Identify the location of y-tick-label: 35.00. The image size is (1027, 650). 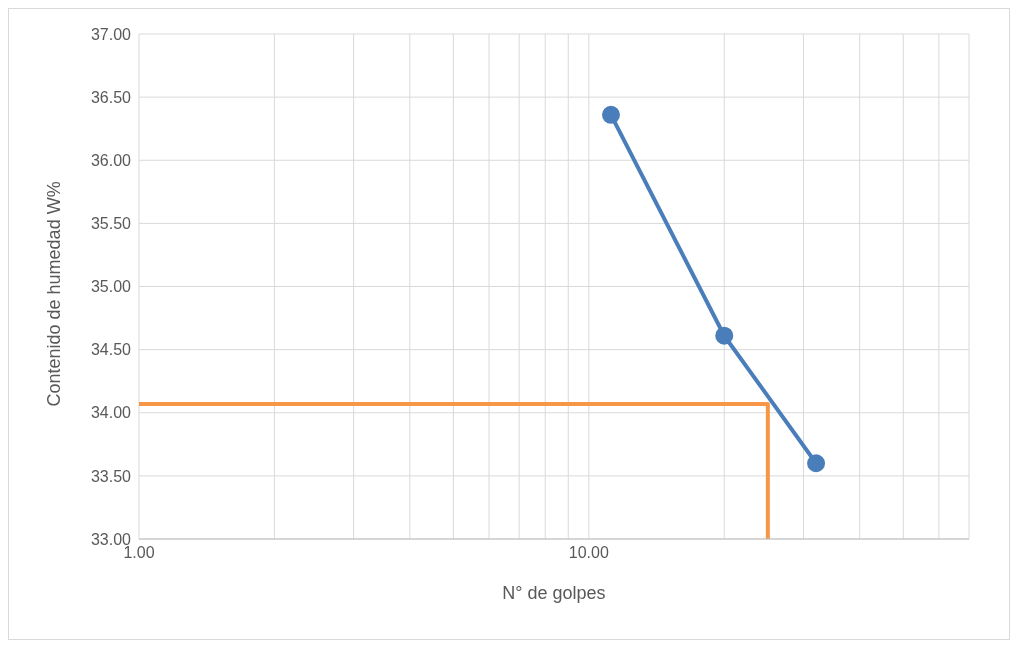
(111, 287).